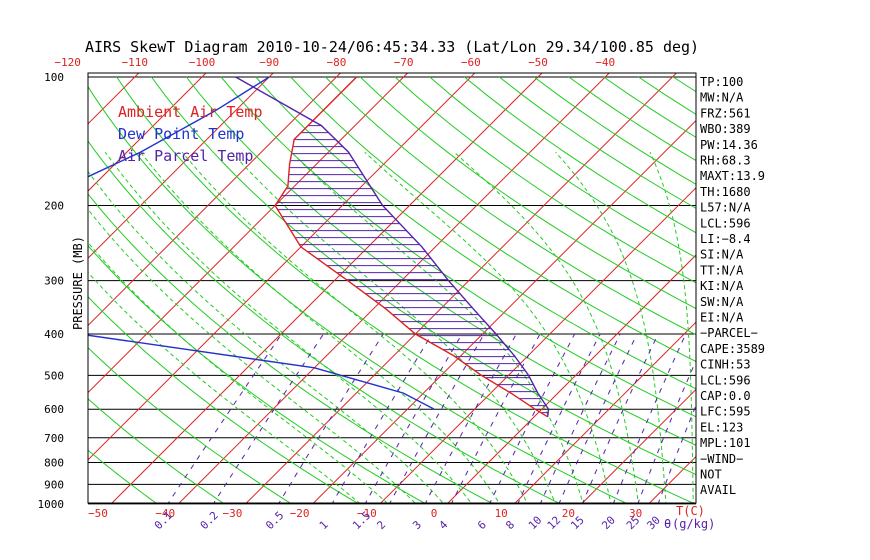 The height and width of the screenshot is (560, 870). I want to click on top-temperature-tick-label: −120, so click(67, 62).